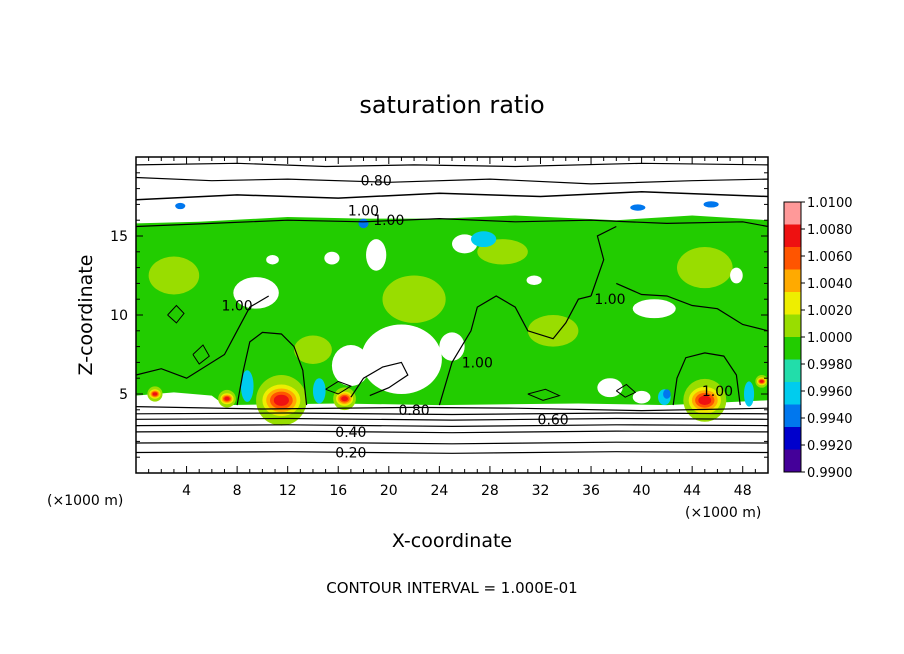 The height and width of the screenshot is (654, 904). I want to click on contour-label: 0.40, so click(350, 433).